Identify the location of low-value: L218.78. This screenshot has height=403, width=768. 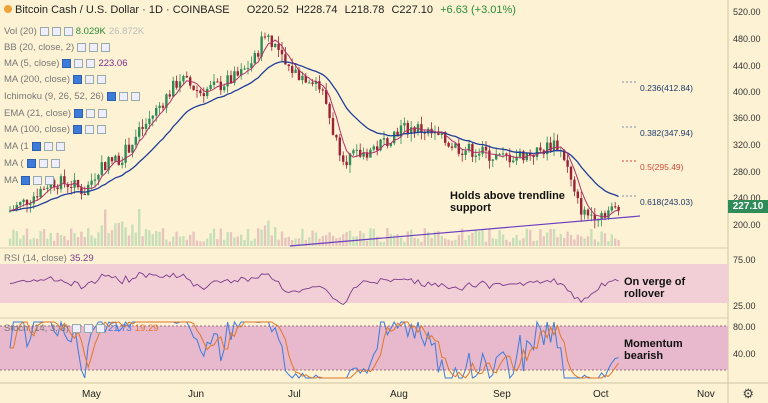
(364, 10).